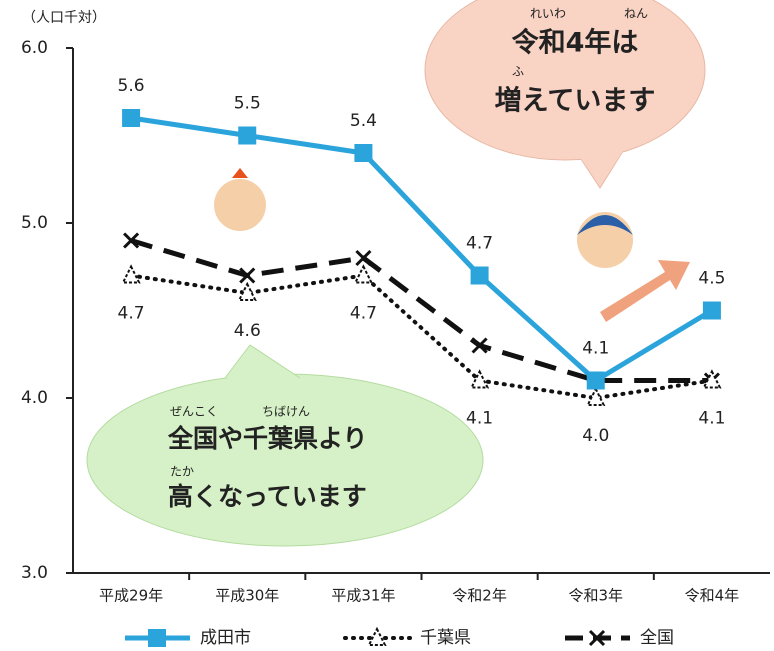 This screenshot has width=774, height=651. Describe the element at coordinates (575, 101) in the screenshot. I see `callout-text: 増えています` at that location.